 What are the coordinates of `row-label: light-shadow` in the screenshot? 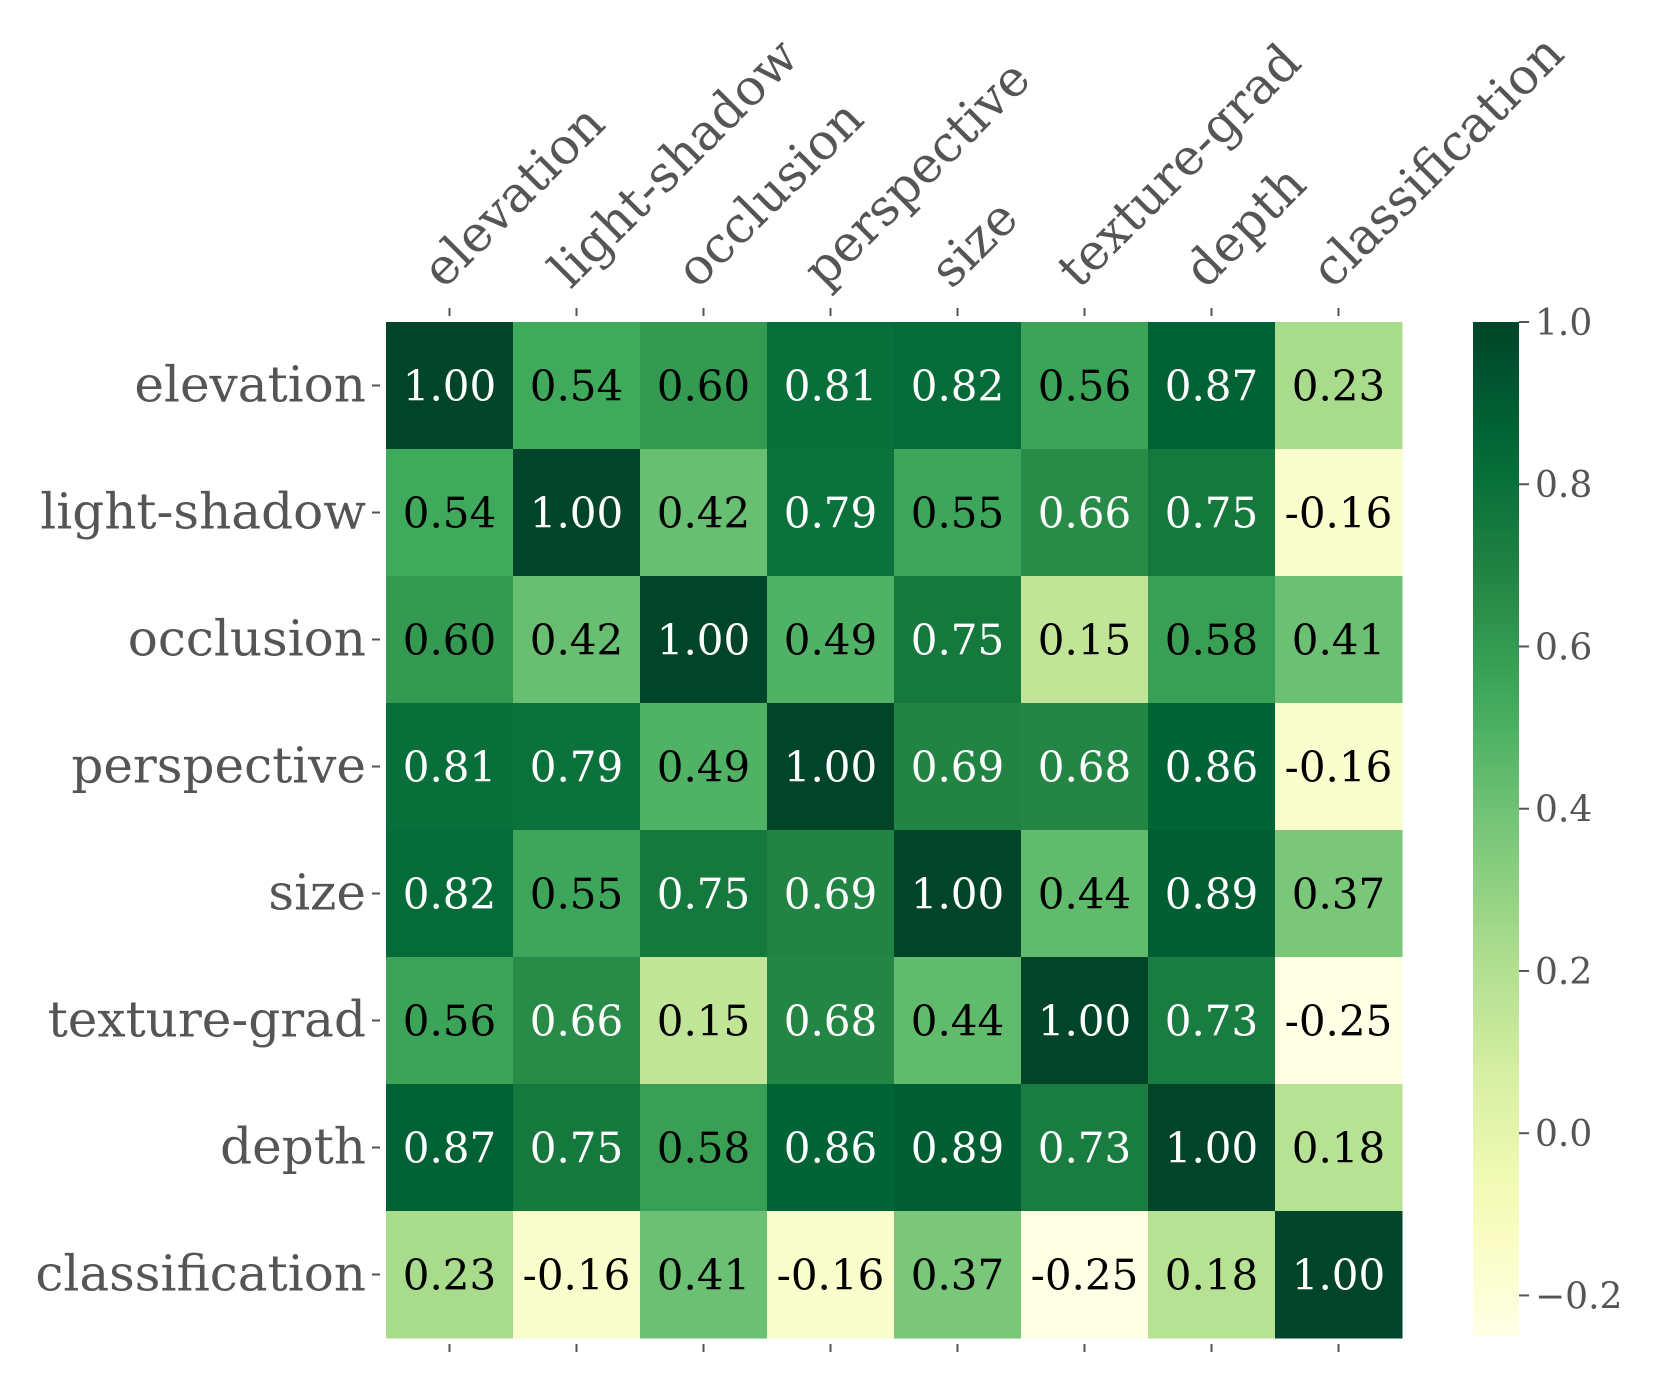 It's located at (203, 512).